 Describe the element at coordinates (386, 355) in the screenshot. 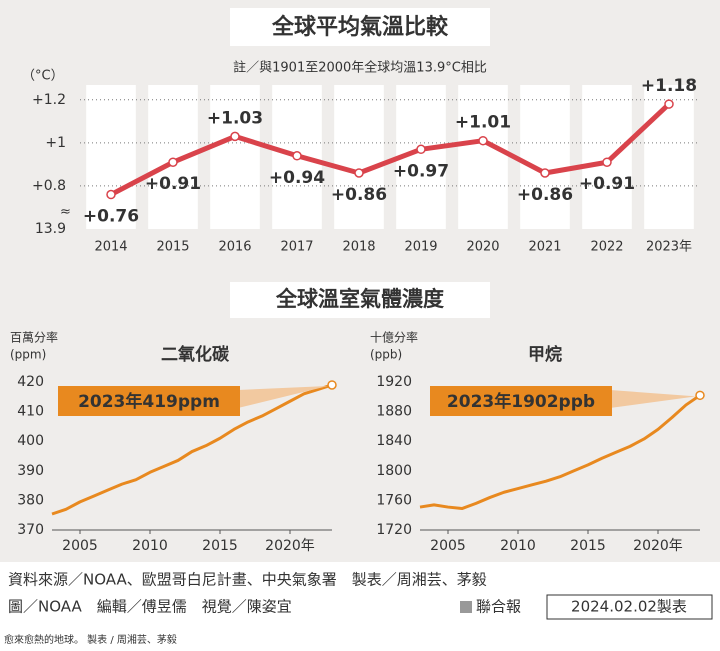

I see `y-unit: (ppb)` at that location.